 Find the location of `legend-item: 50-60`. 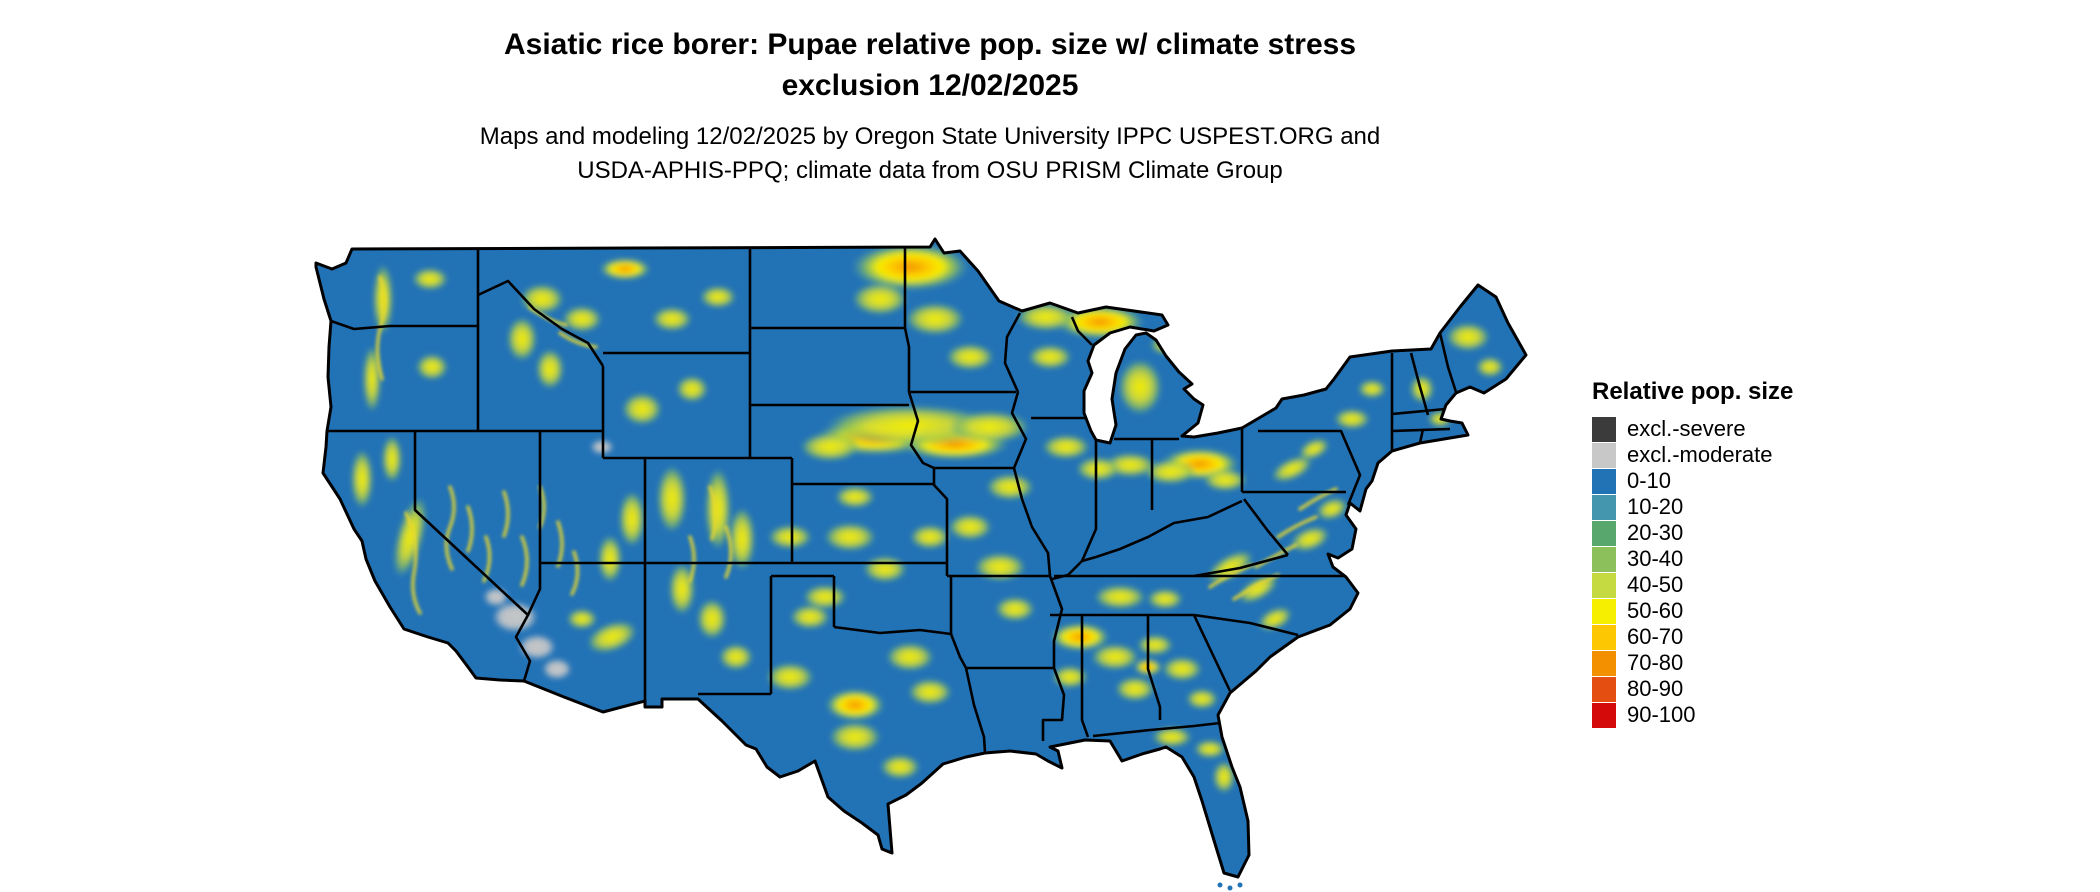

legend-item: 50-60 is located at coordinates (1742, 611).